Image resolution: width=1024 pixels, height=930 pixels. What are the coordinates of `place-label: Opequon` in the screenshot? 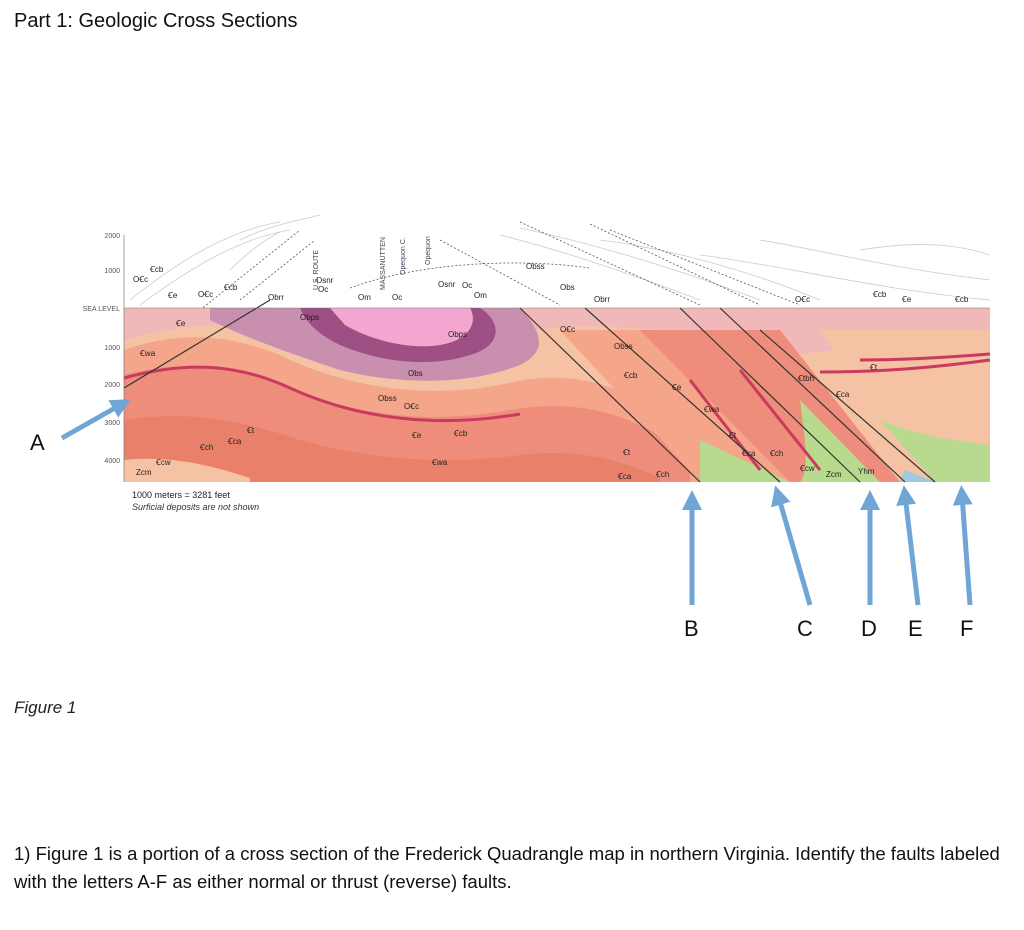 It's located at (428, 250).